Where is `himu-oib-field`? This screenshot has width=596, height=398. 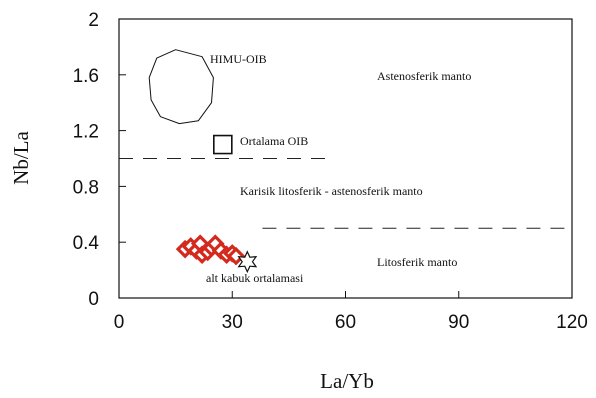 himu-oib-field is located at coordinates (181, 87).